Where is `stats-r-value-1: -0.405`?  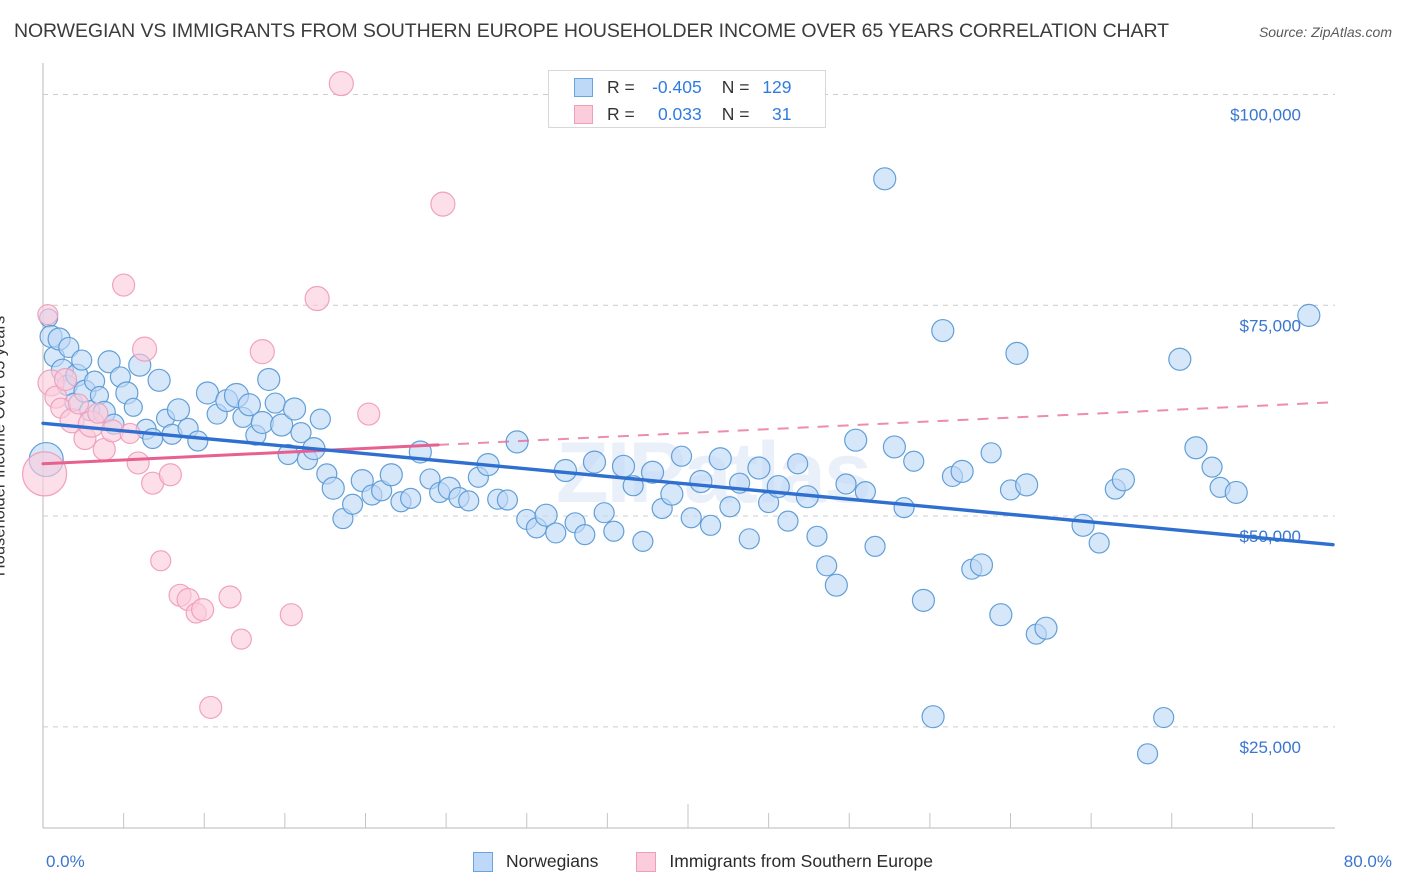
stats-r-value-1: -0.405 is located at coordinates (677, 86).